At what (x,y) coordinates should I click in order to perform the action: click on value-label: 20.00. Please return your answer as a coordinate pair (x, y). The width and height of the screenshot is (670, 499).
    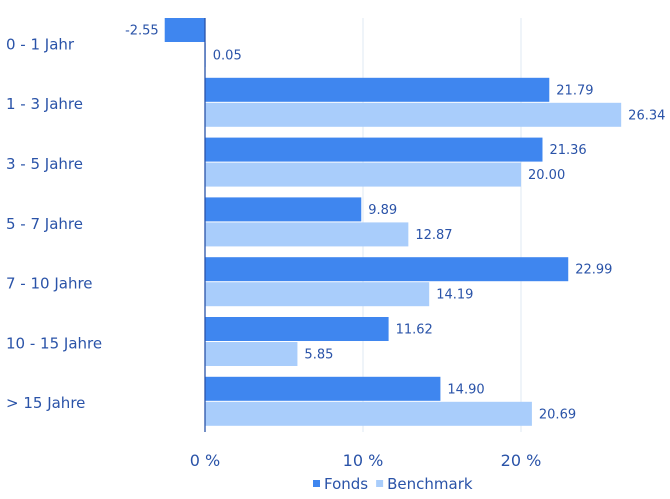
    Looking at the image, I should click on (546, 175).